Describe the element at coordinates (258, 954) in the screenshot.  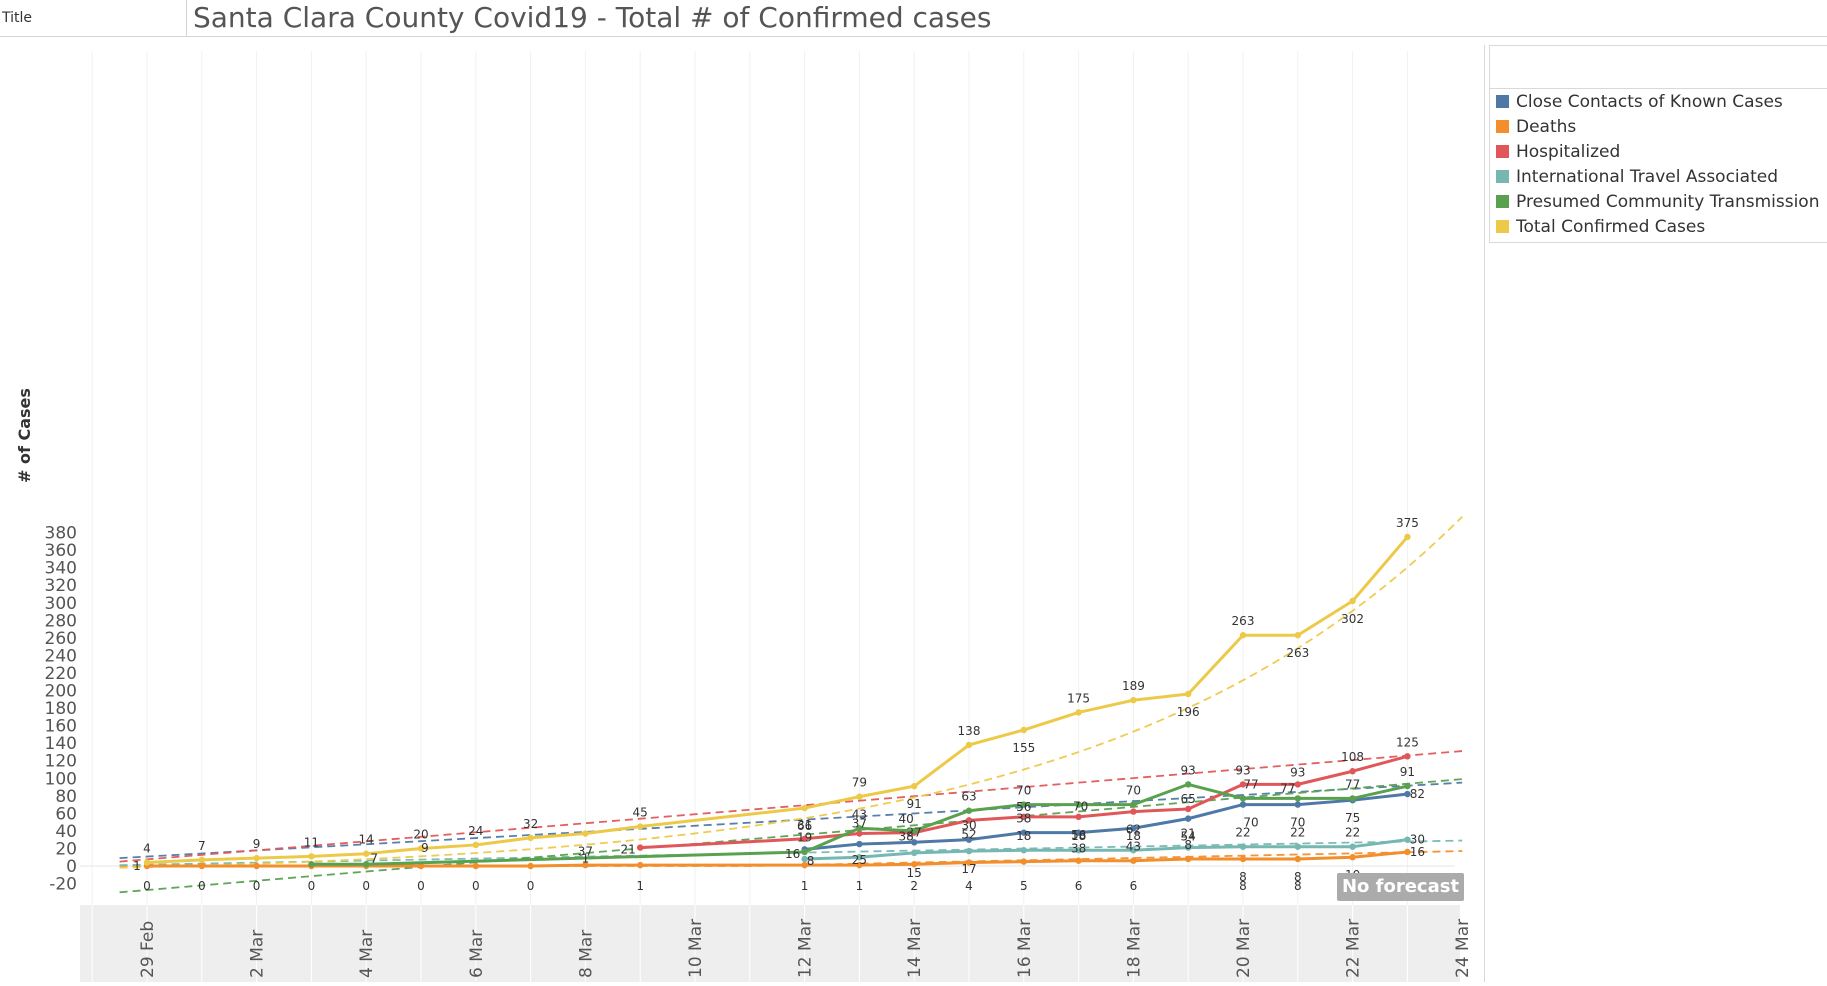
I see `x-tick-label: 2 Mar` at that location.